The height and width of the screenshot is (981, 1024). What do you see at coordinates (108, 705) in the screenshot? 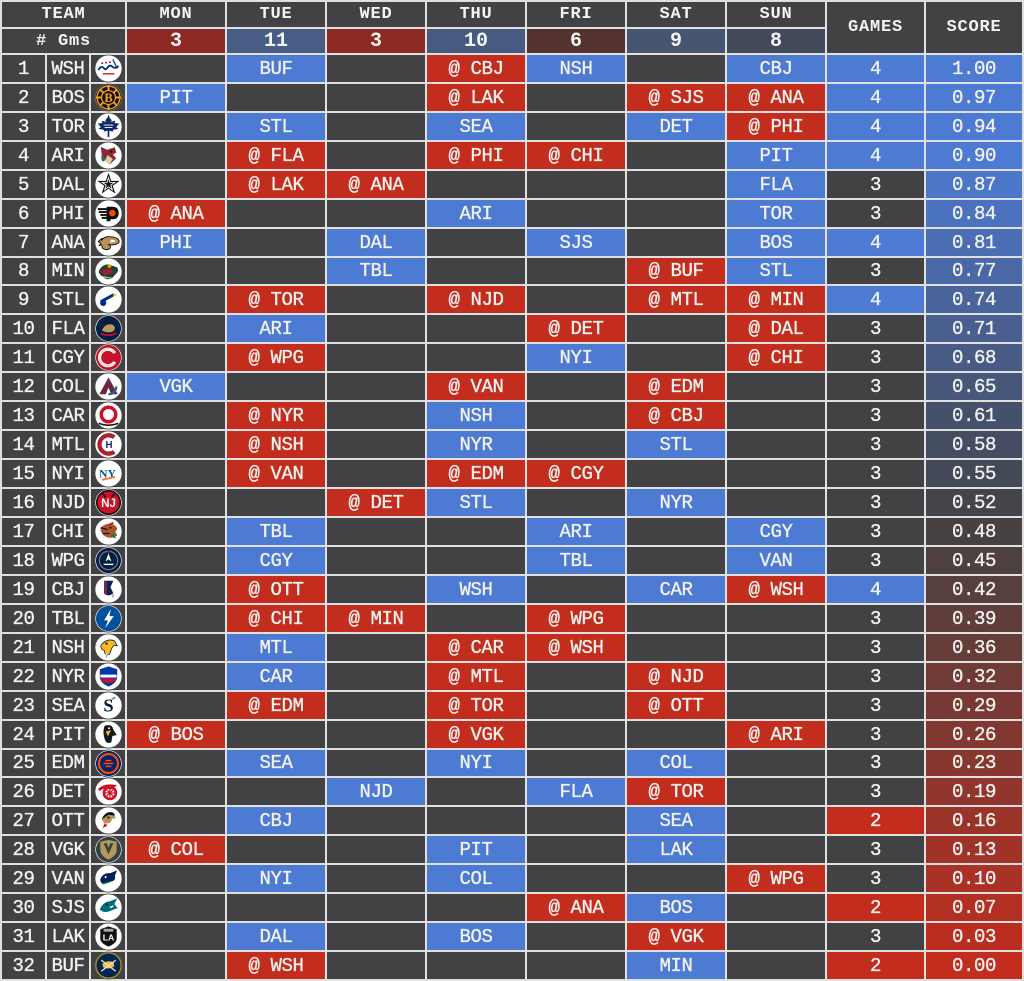
I see `svg-text: S` at bounding box center [108, 705].